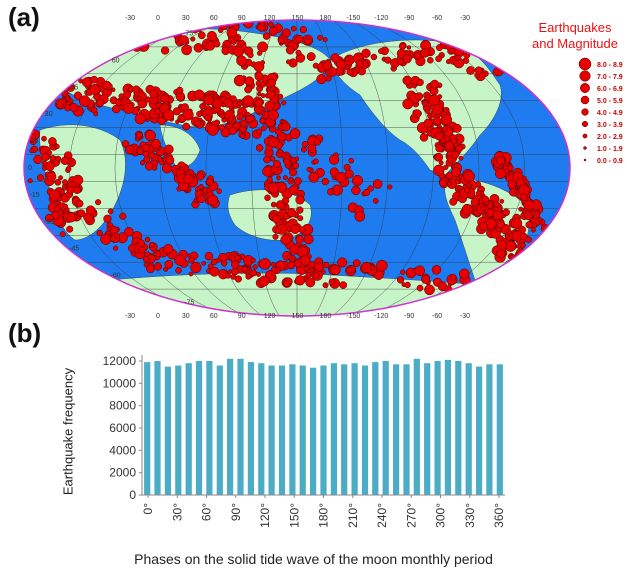 The width and height of the screenshot is (627, 578). I want to click on lon-label-bottom: 120, so click(270, 316).